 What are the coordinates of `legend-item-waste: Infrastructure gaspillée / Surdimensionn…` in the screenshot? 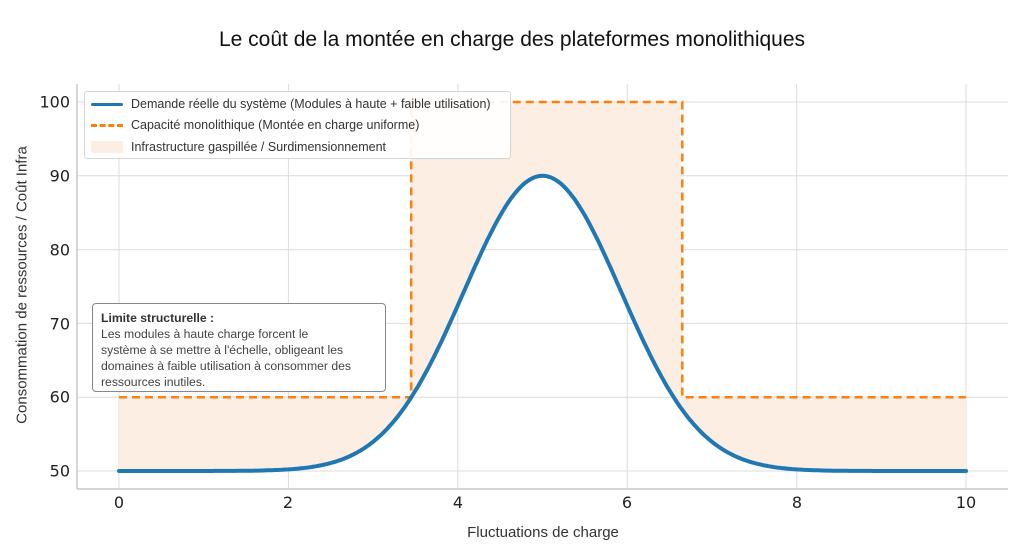 It's located at (235, 147).